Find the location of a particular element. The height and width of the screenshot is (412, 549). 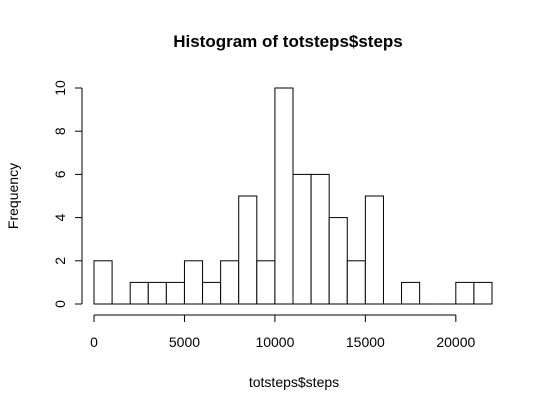

x-axis: 0 5000 10000 15000 20000 is located at coordinates (282, 332).